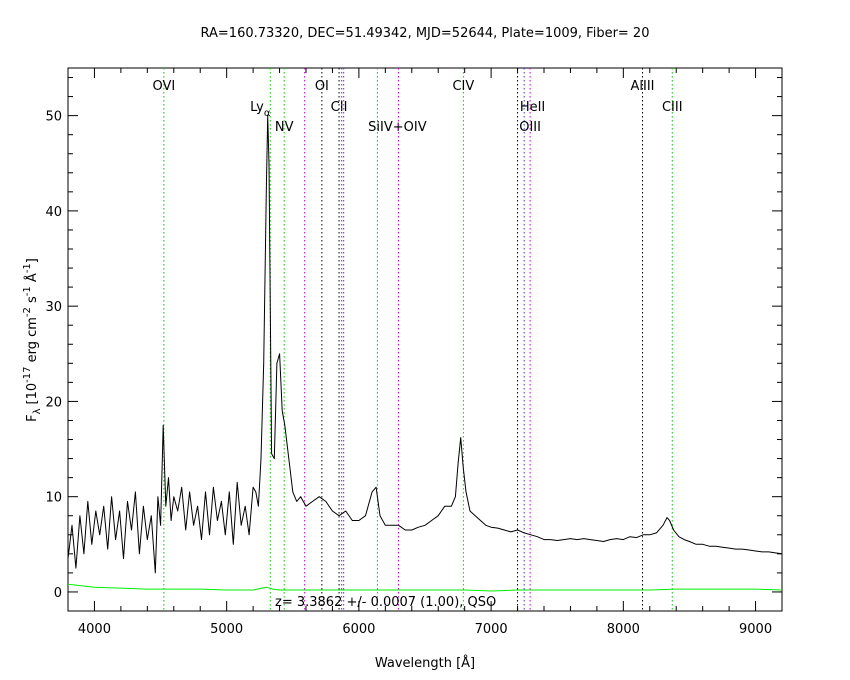  What do you see at coordinates (27, 375) in the screenshot?
I see `y-label-exp1: -17` at bounding box center [27, 375].